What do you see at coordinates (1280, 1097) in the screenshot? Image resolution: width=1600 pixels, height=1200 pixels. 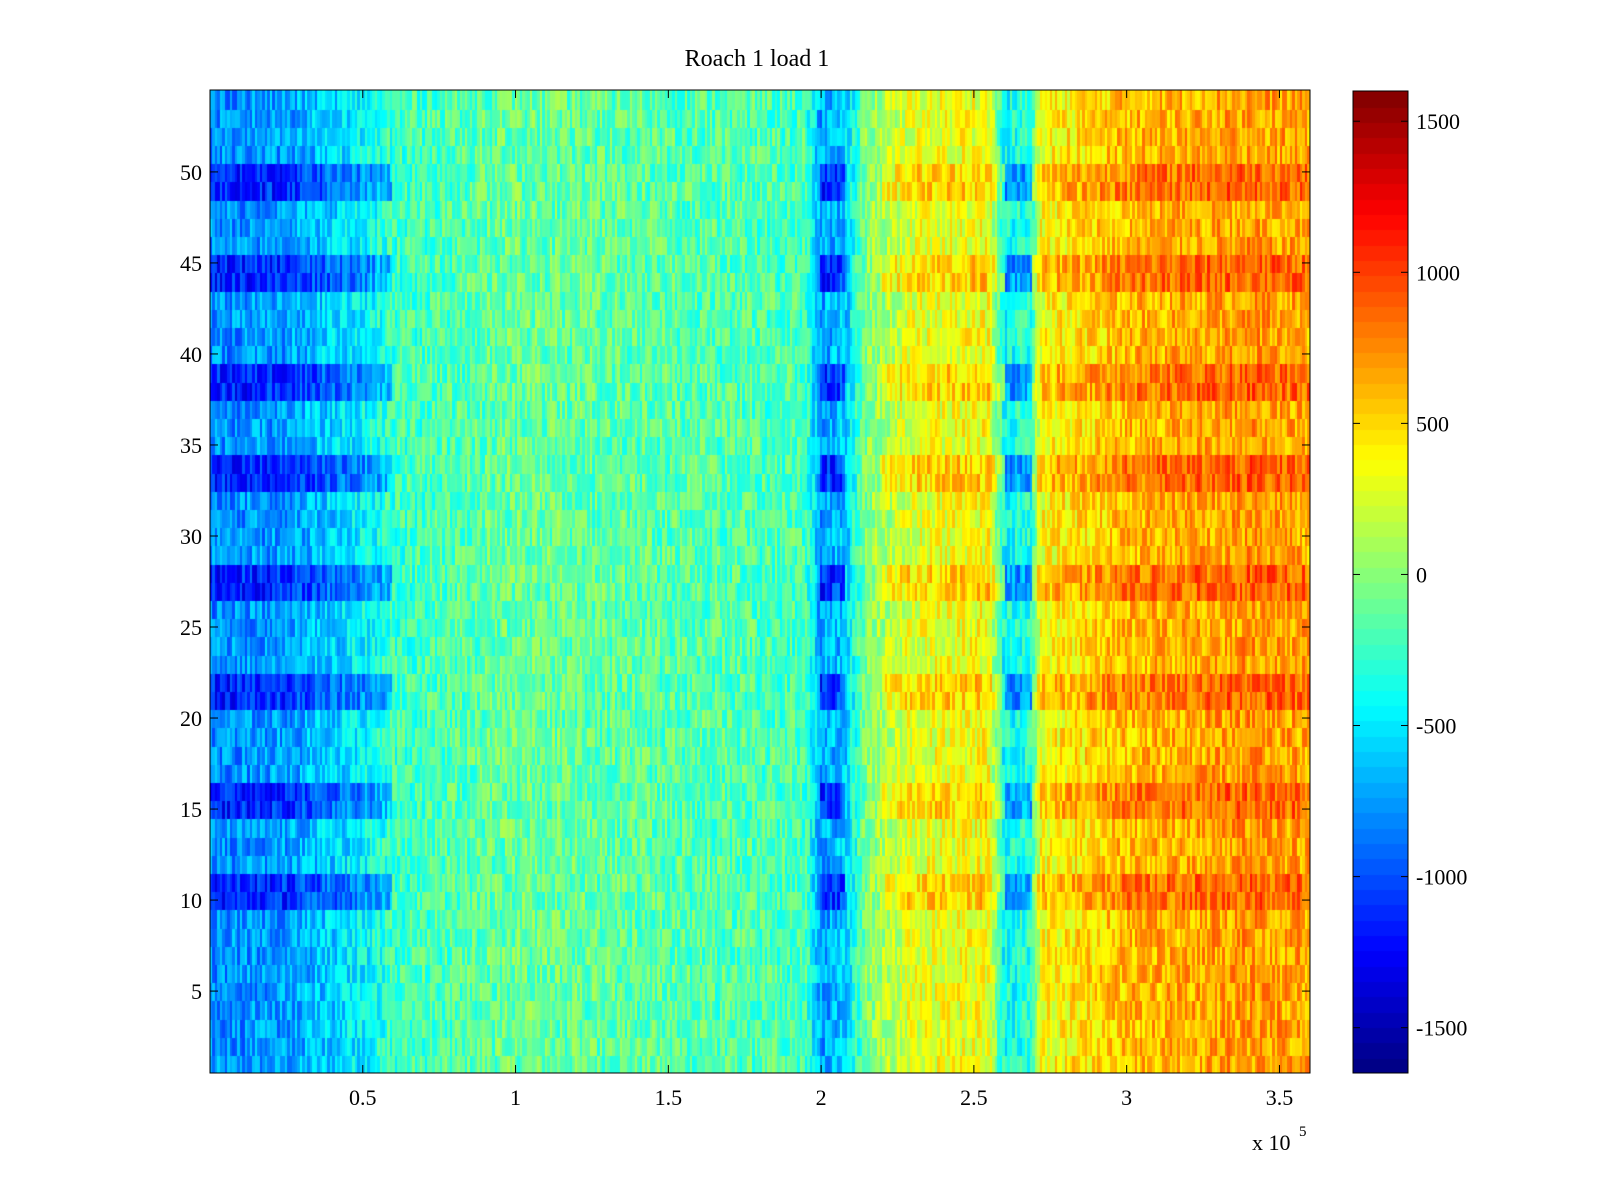 I see `x-tick-label: 3.5` at bounding box center [1280, 1097].